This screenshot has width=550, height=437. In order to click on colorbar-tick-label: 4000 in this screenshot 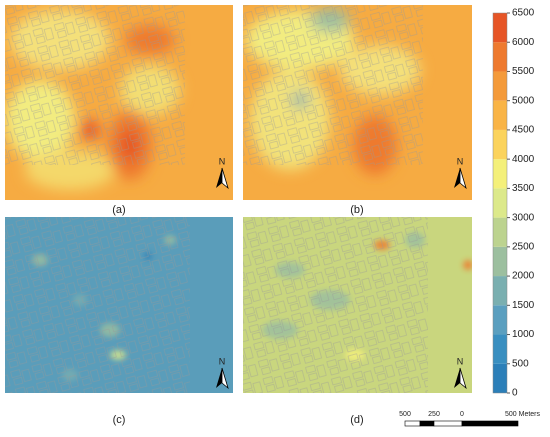, I will do `click(523, 159)`.